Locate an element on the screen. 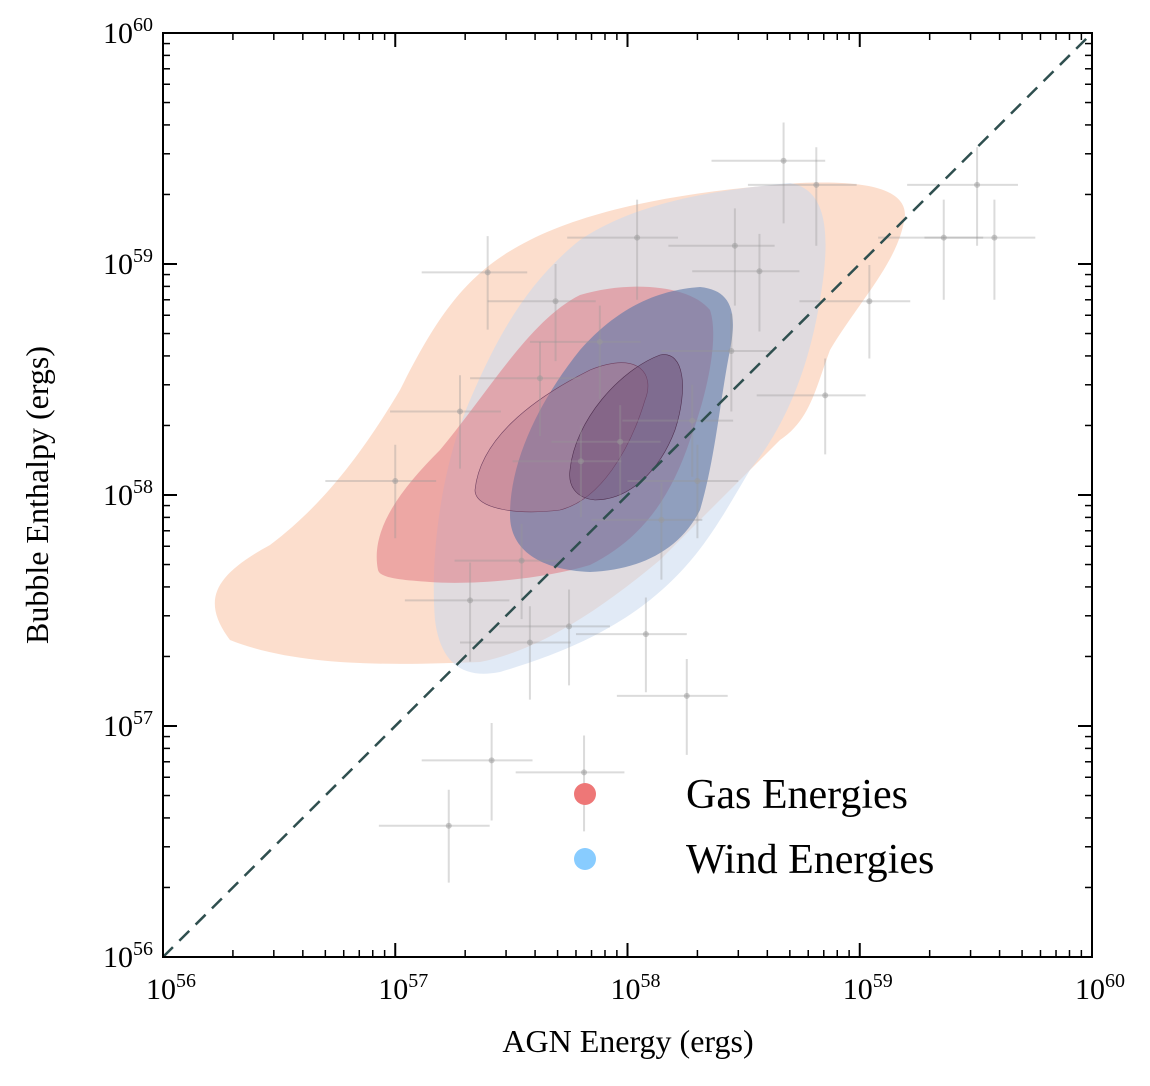  x-axis-label: AGN Energy (ergs) is located at coordinates (627, 1041).